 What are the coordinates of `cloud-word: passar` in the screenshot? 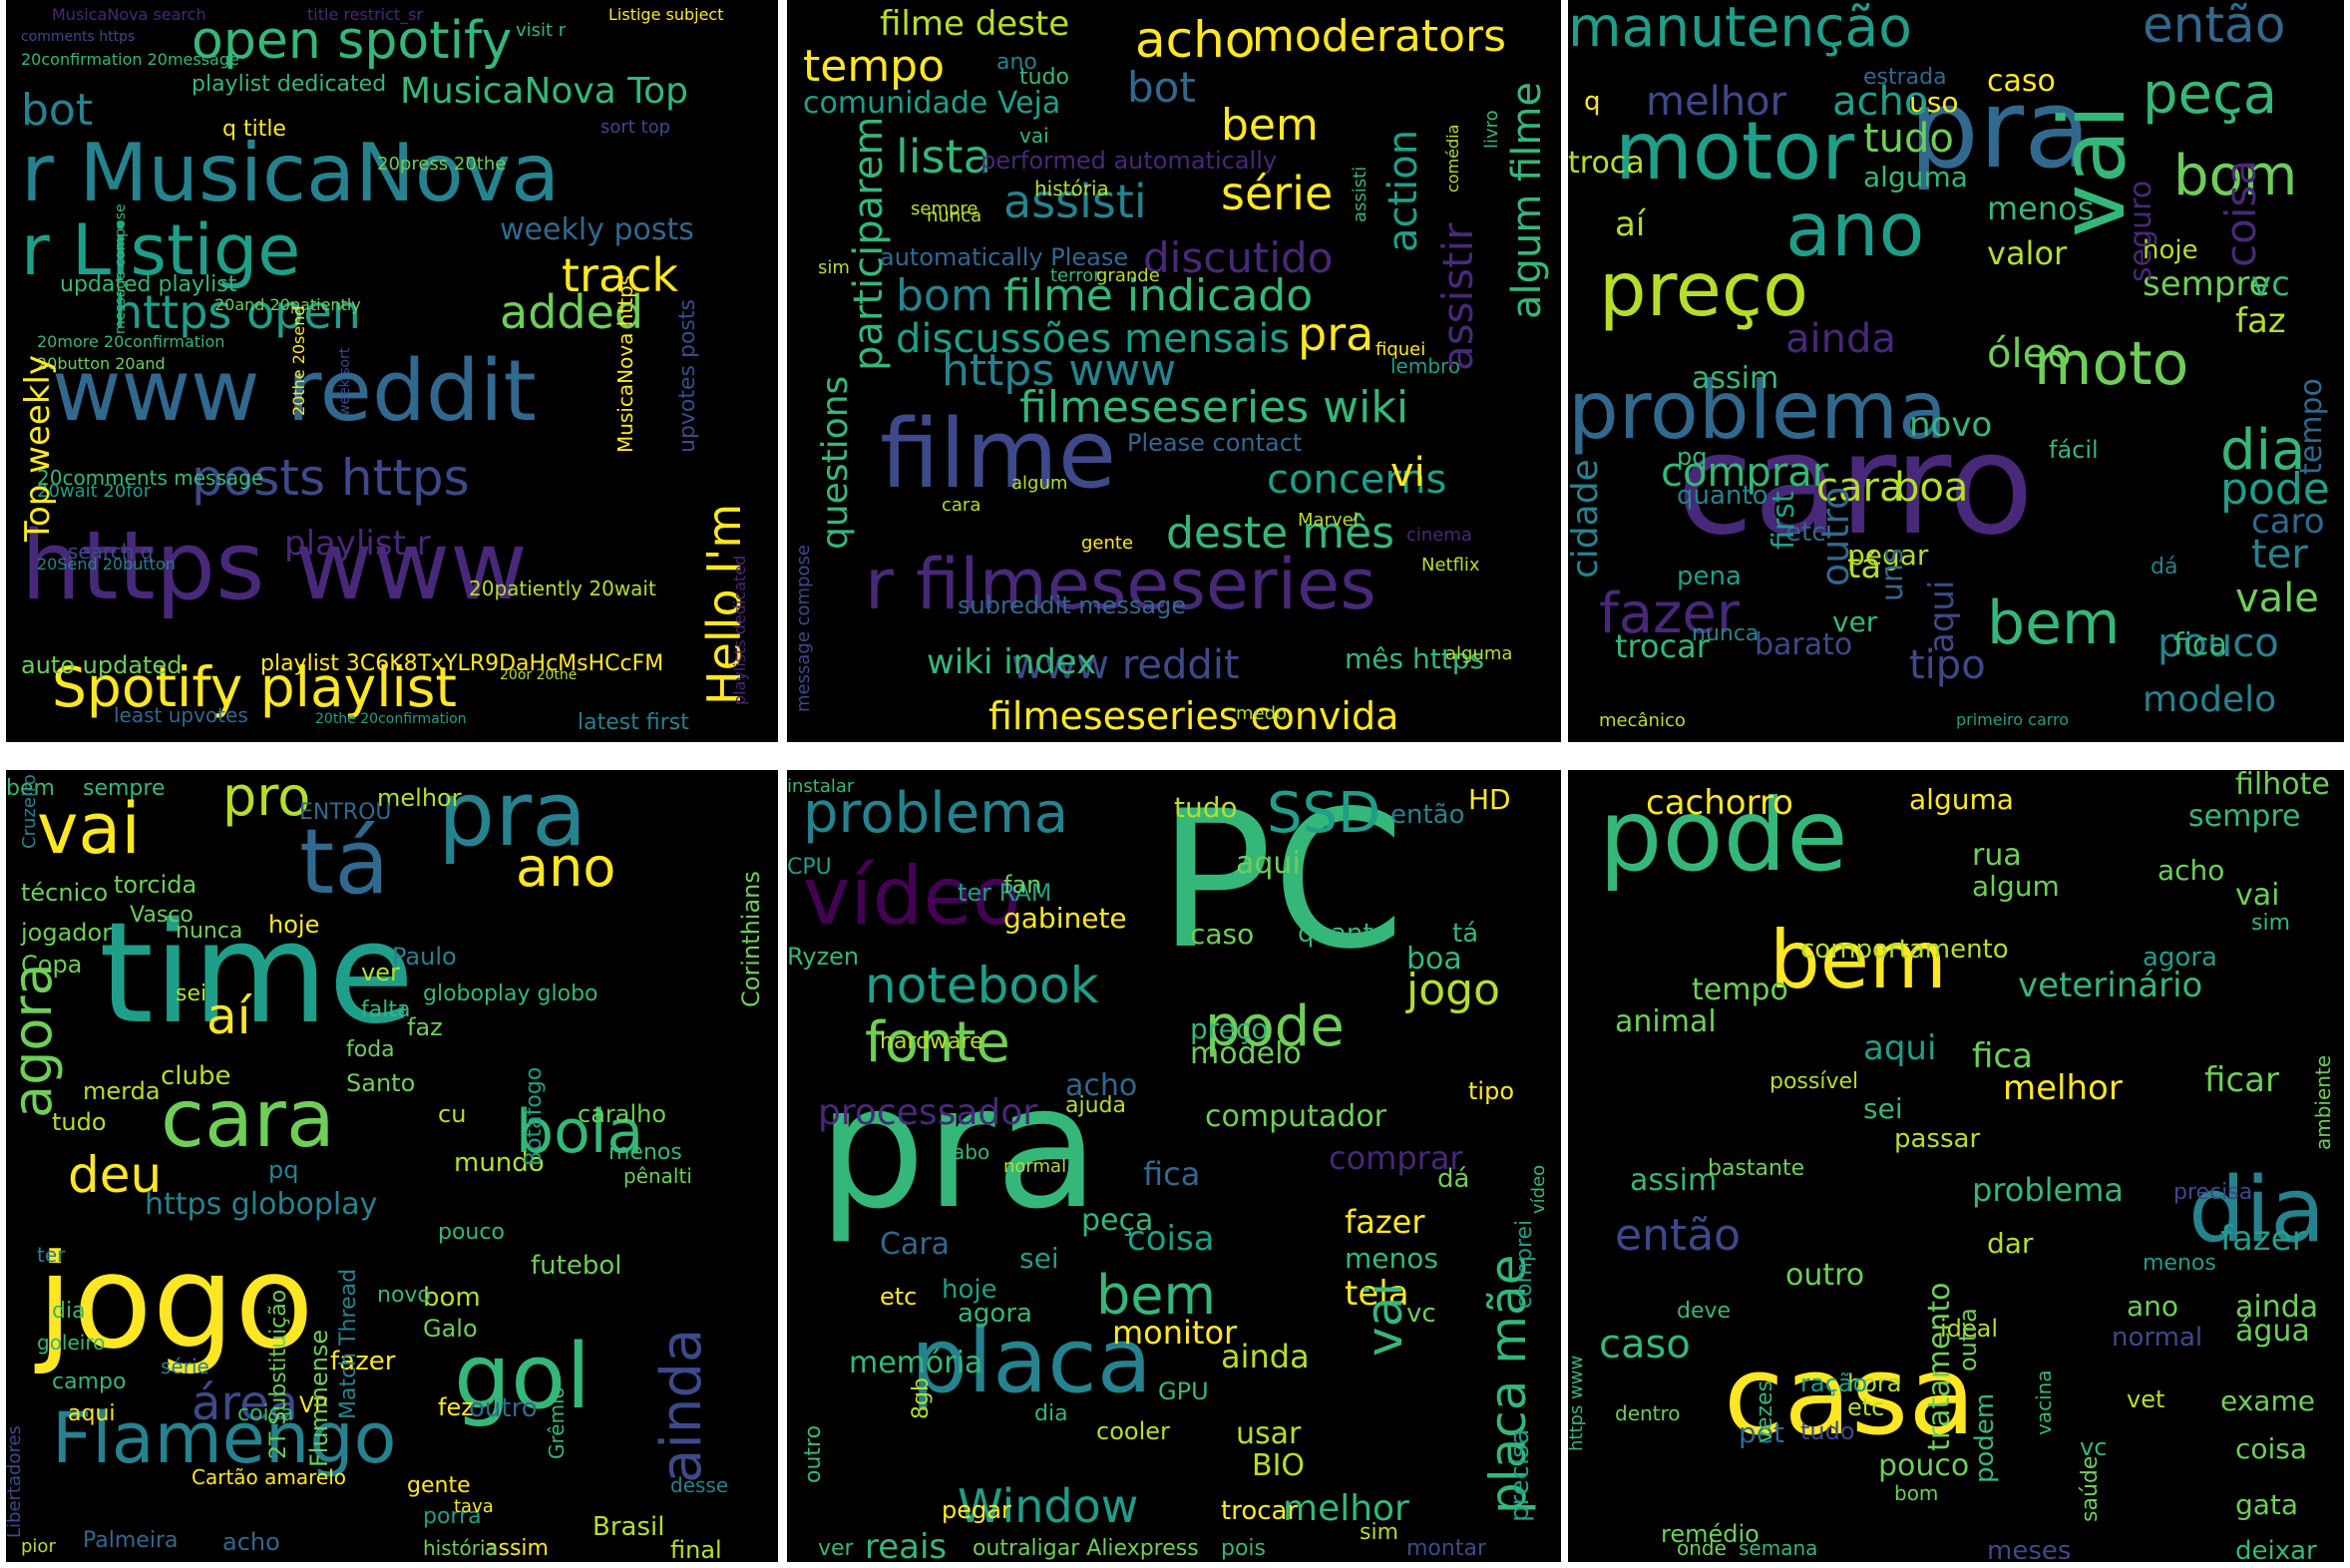 It's located at (1938, 1139).